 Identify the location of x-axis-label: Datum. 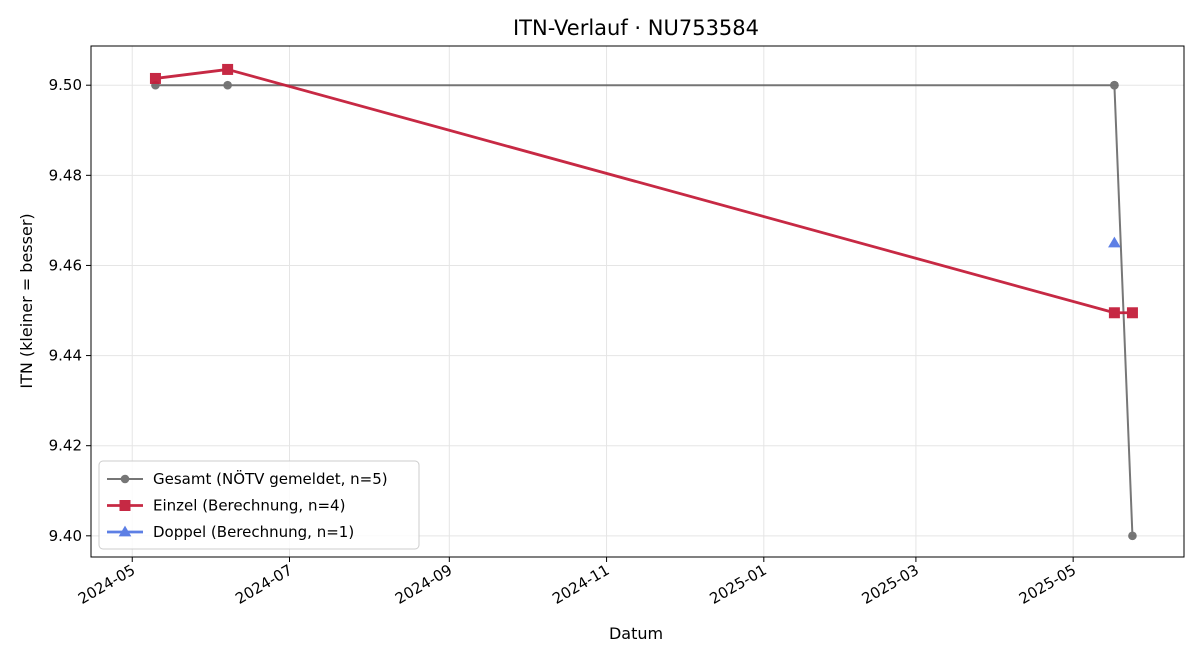
(636, 633).